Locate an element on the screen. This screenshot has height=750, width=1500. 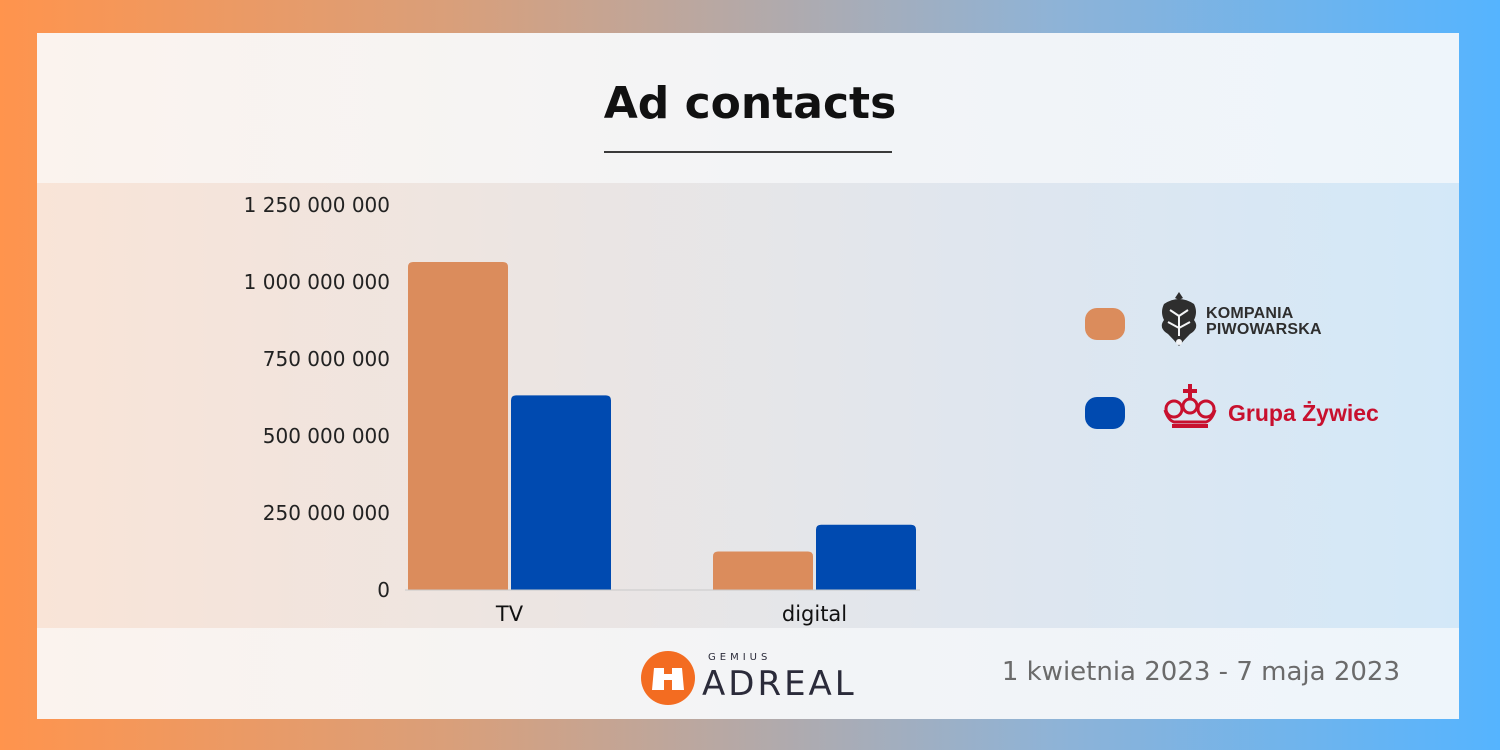
kompania-piwowarska-wordmark: KOMPANIA PIWOWARSKA is located at coordinates (1264, 322).